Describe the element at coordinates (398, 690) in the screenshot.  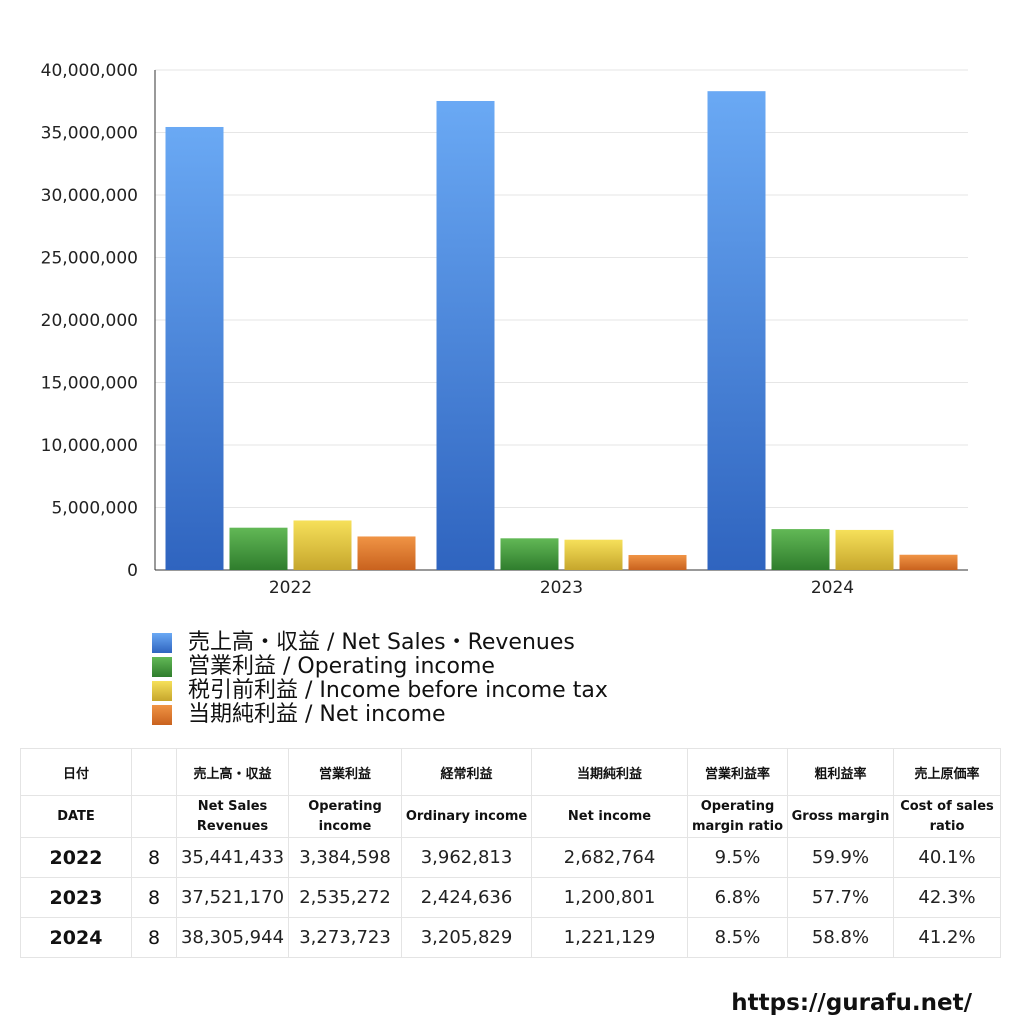
I see `legend-label-income-before-tax: 税引前利益 / Income before income tax` at that location.